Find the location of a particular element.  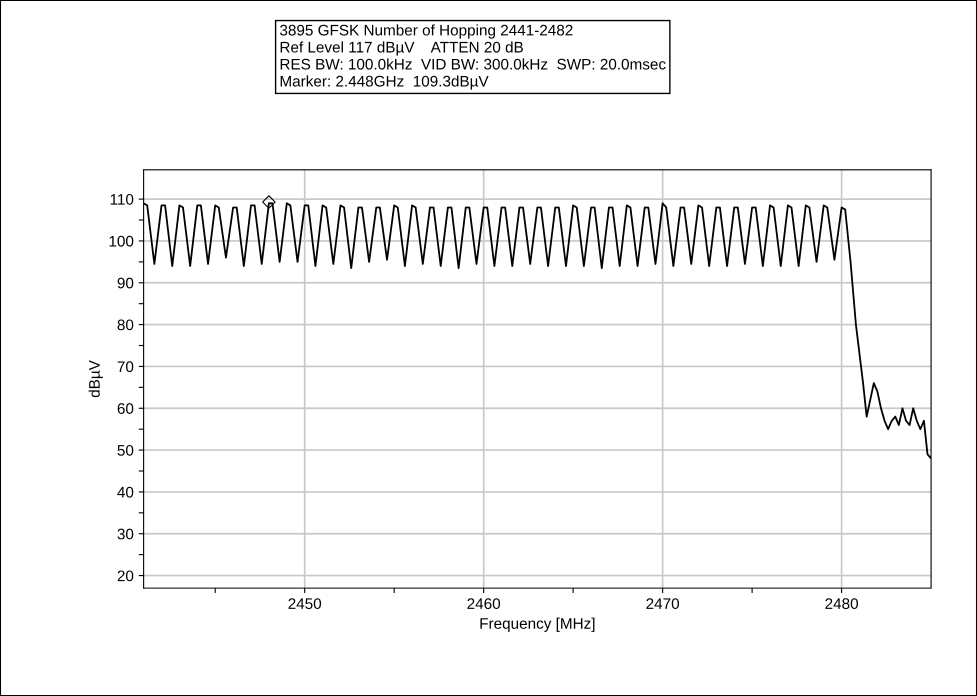

text: Ref Level 117 dBµV ATTEN 20 dB is located at coordinates (401, 48).